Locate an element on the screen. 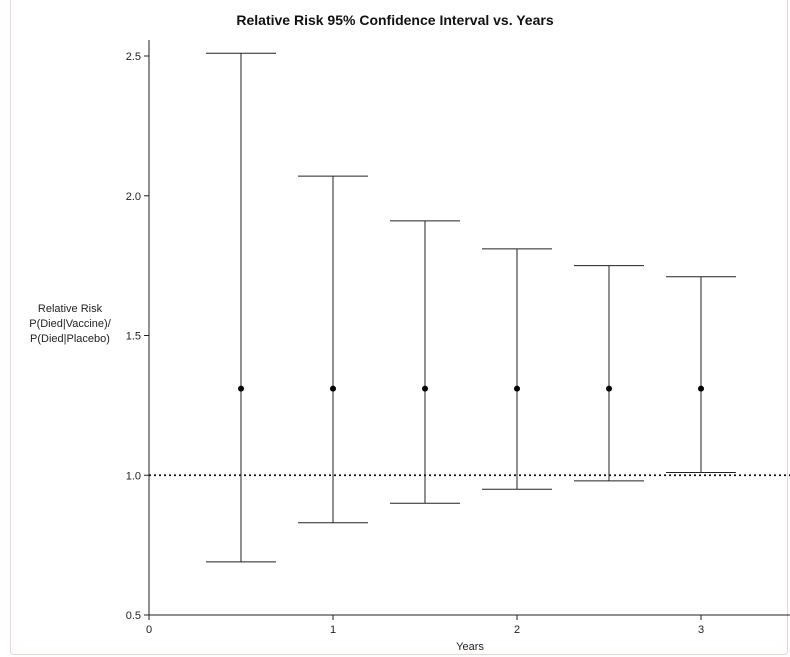 This screenshot has width=790, height=657. y-axis-label-line-3: P(Died|Placebo) is located at coordinates (70, 339).